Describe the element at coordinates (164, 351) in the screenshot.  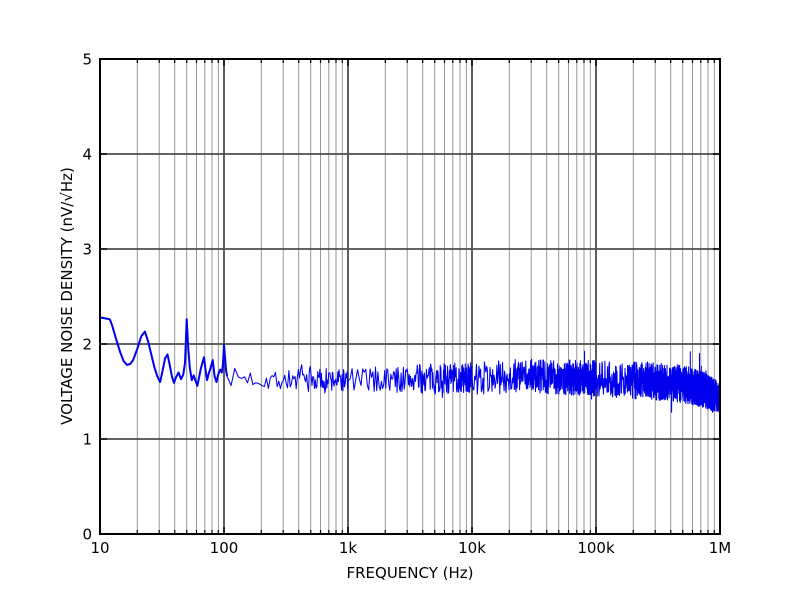
I see `trace-low-frequency` at that location.